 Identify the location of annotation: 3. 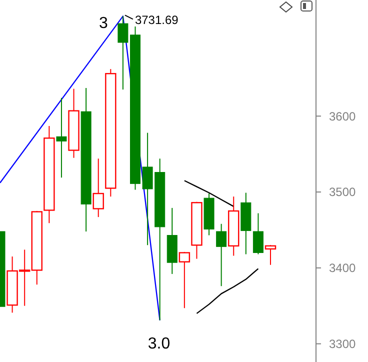
(103, 23).